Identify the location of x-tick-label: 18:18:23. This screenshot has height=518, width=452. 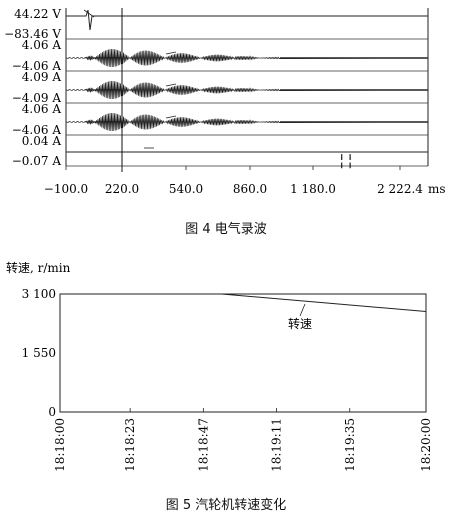
(130, 445).